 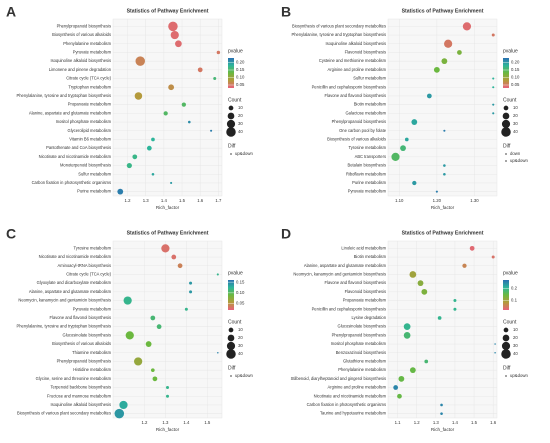 What do you see at coordinates (167, 329) in the screenshot?
I see `plot-area` at bounding box center [167, 329].